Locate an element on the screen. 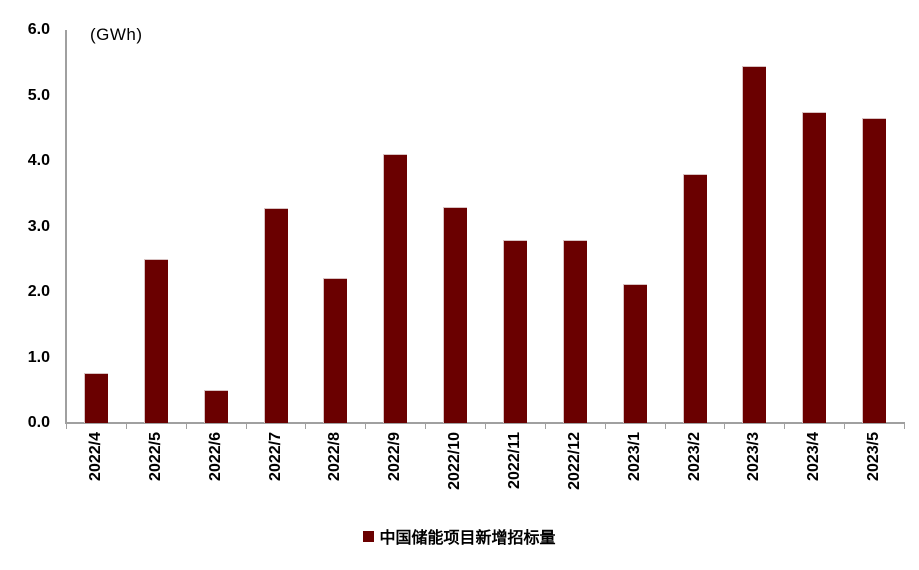  y-axis-tick-label: 4.0 is located at coordinates (38, 160).